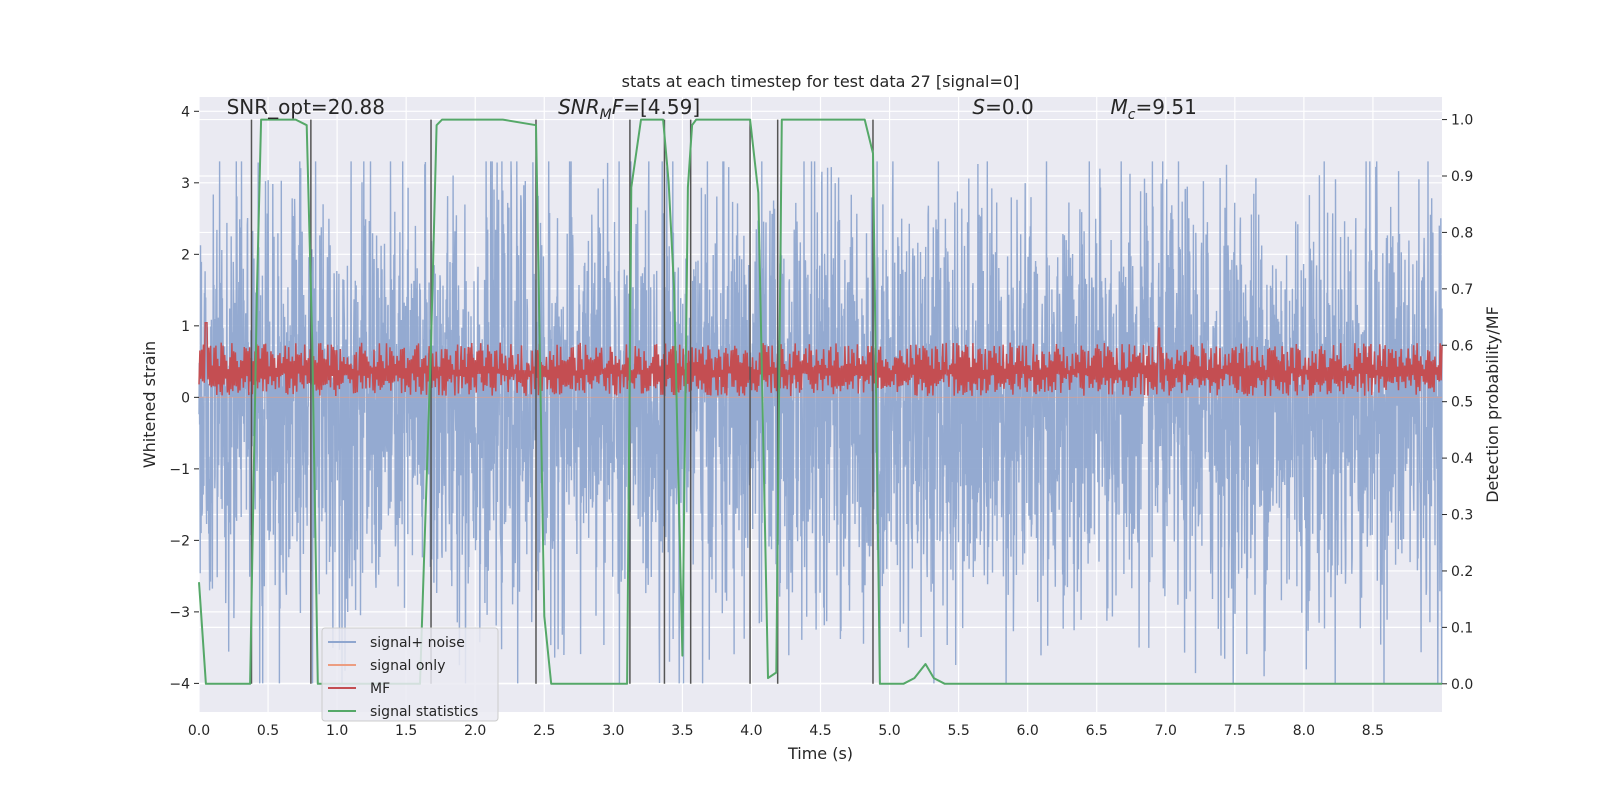 This screenshot has width=1600, height=800. What do you see at coordinates (1492, 404) in the screenshot?
I see `y2-axis-label: Detection probability/MF` at bounding box center [1492, 404].